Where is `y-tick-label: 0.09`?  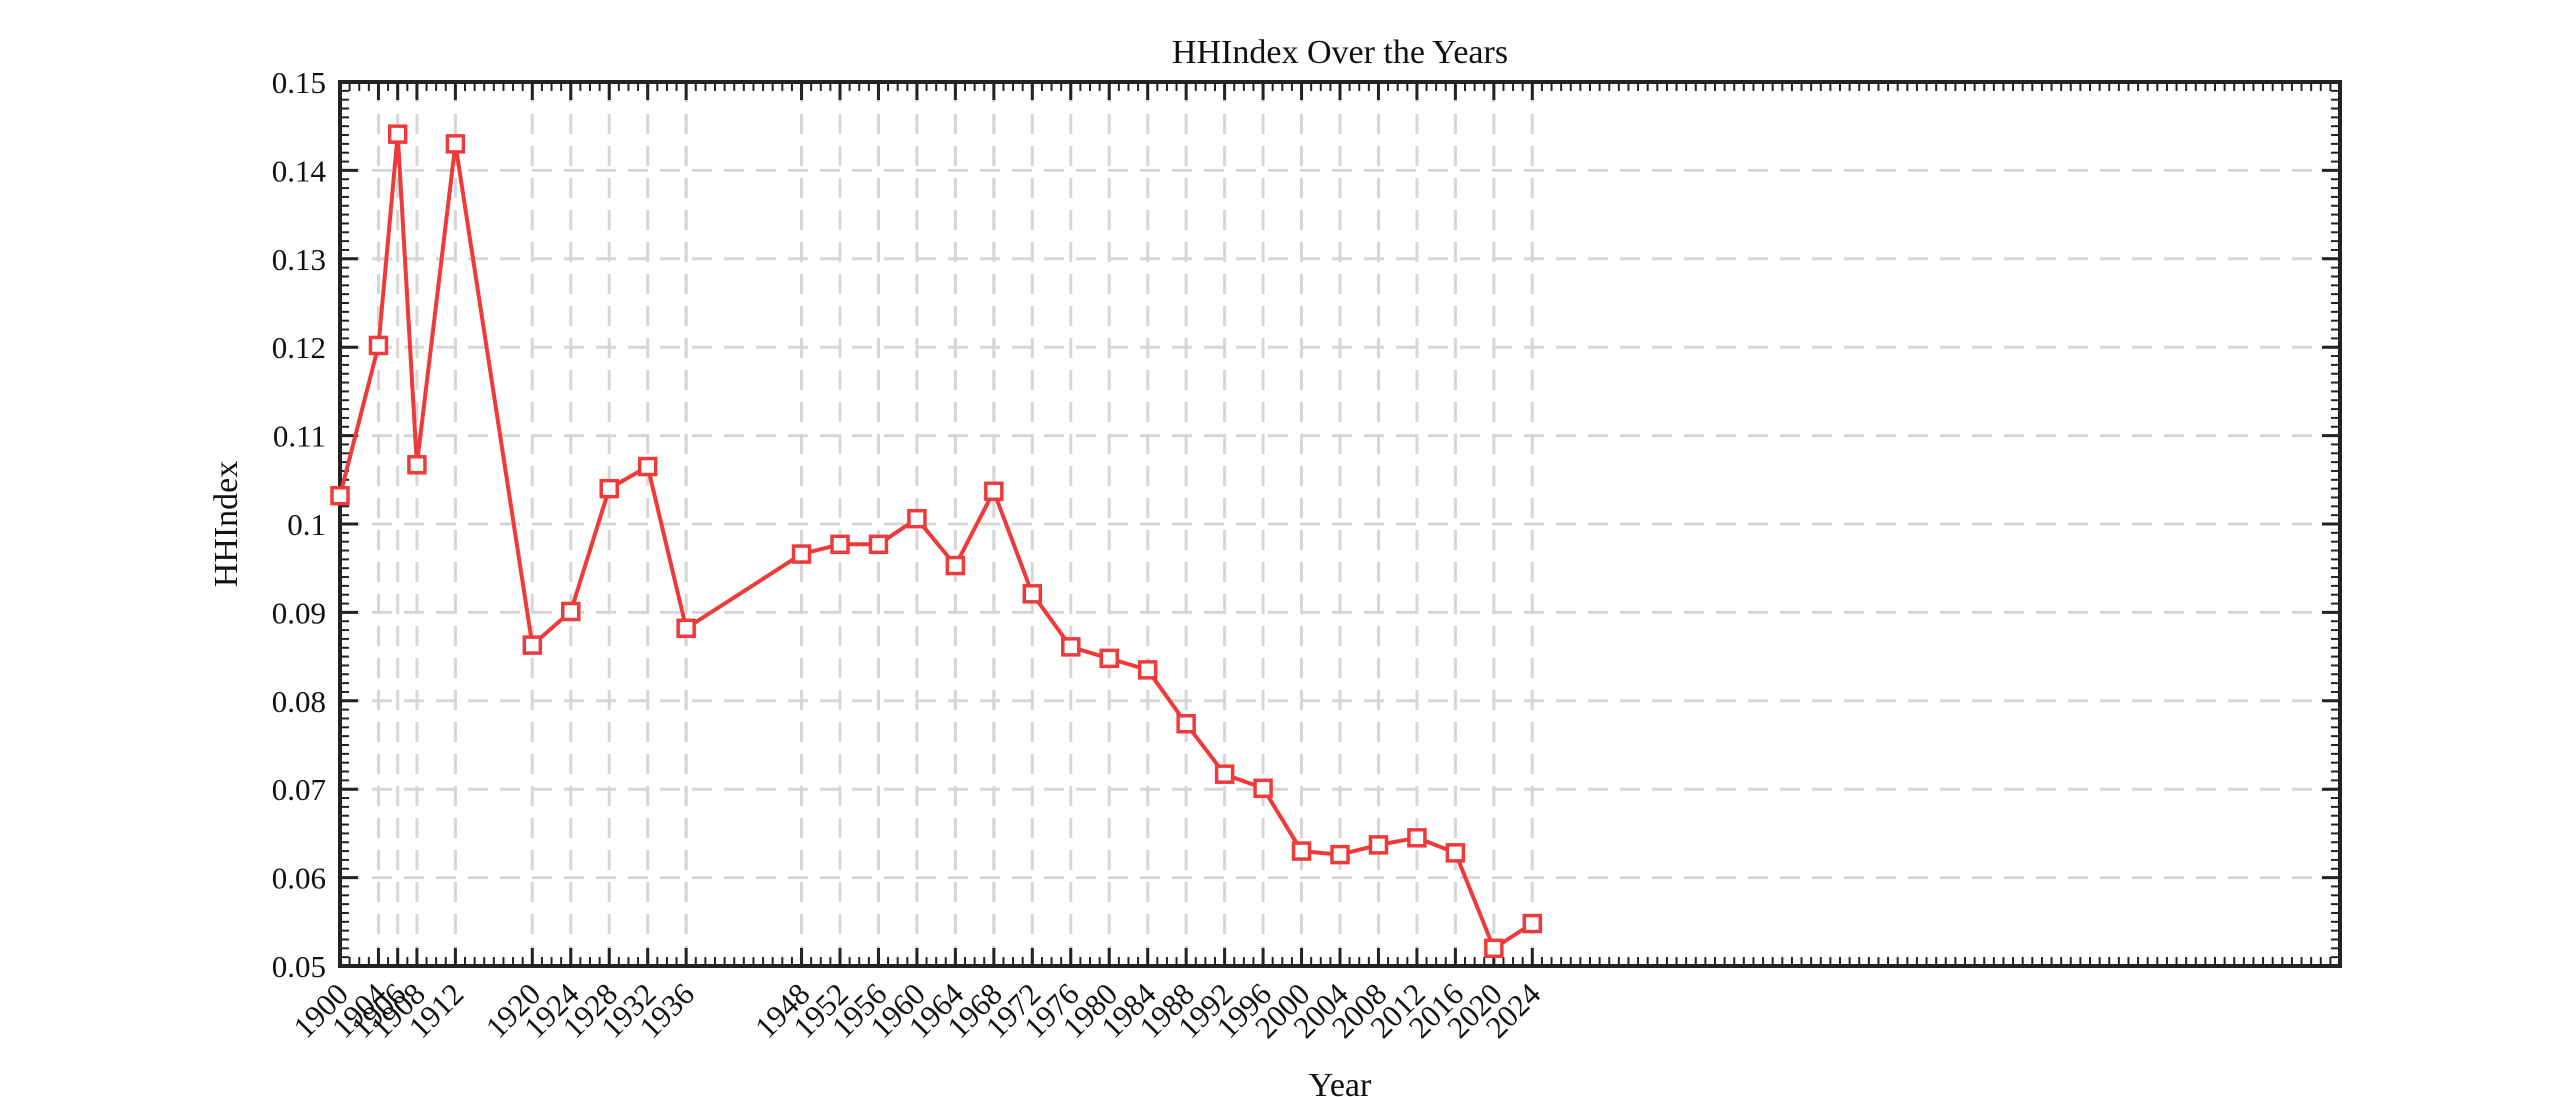 y-tick-label: 0.09 is located at coordinates (299, 612).